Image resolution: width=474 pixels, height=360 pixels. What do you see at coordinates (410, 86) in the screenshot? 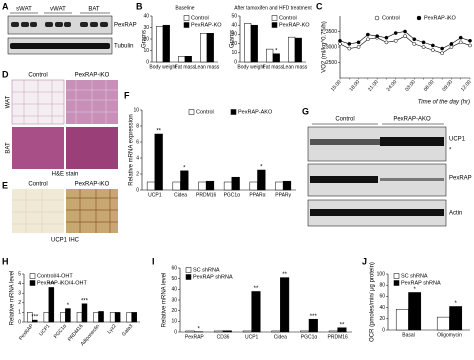
I see `x-tick-label: 03:00` at bounding box center [410, 86].